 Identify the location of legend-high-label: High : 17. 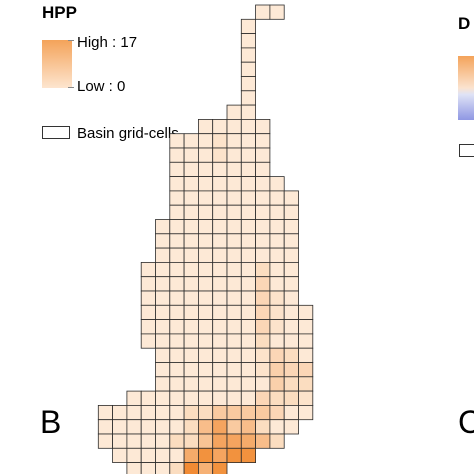
(107, 42).